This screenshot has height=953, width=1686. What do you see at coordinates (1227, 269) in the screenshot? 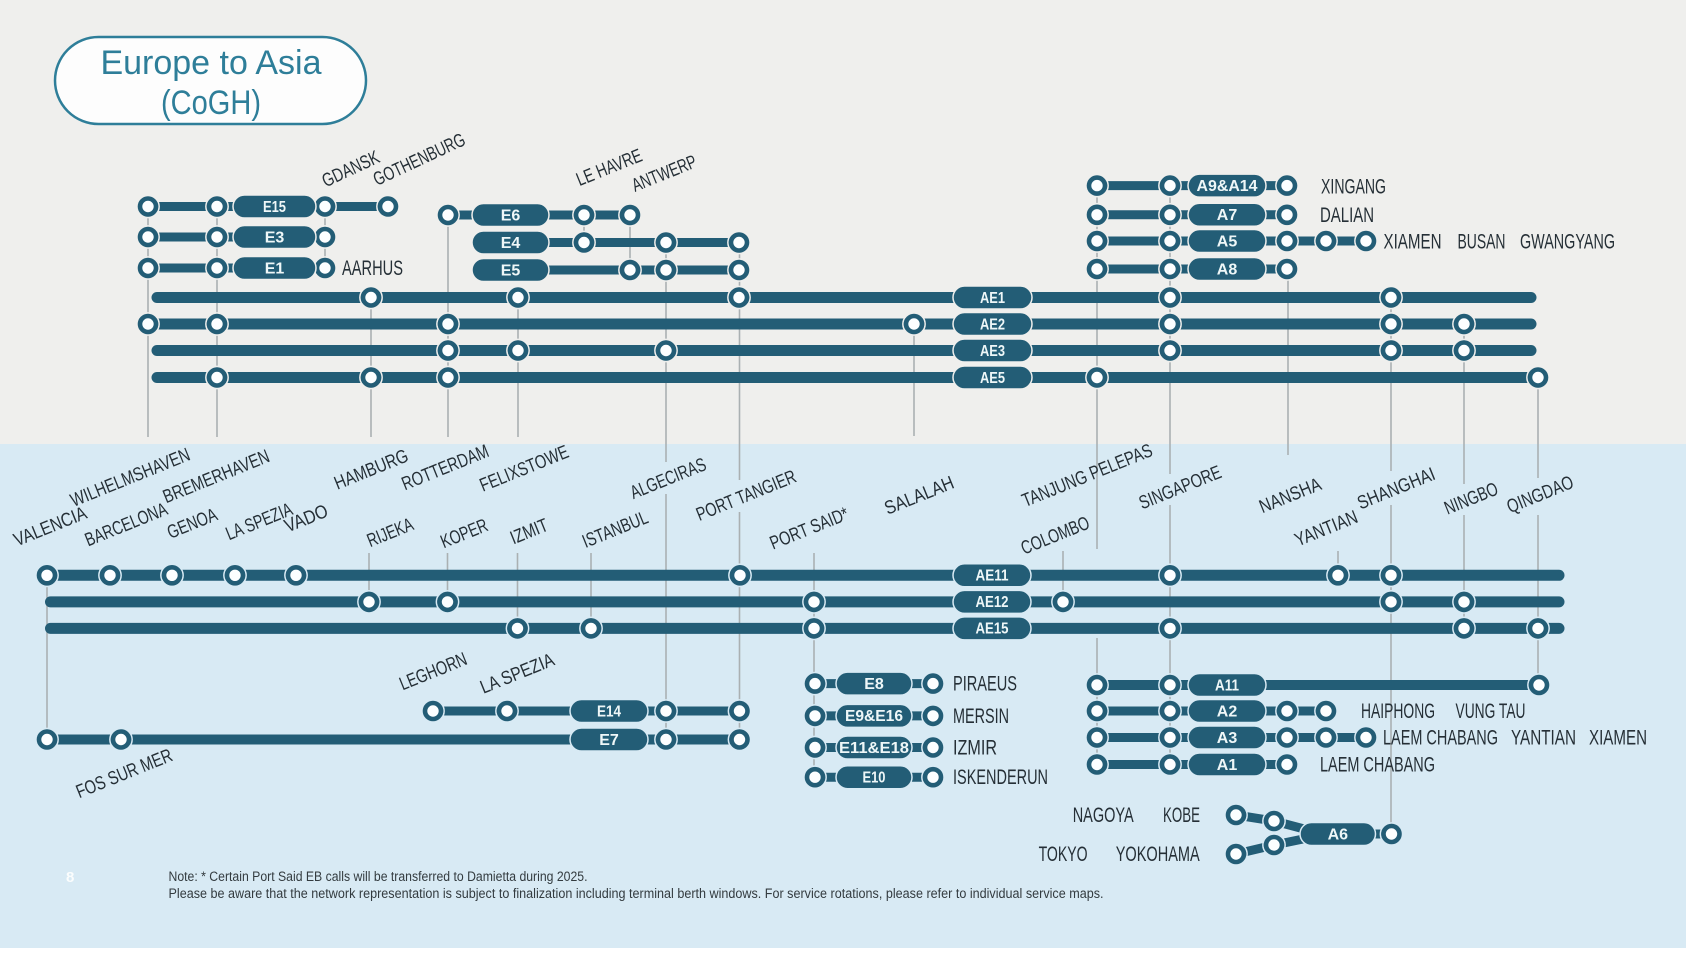
I see `svg-text: A8` at bounding box center [1227, 269].